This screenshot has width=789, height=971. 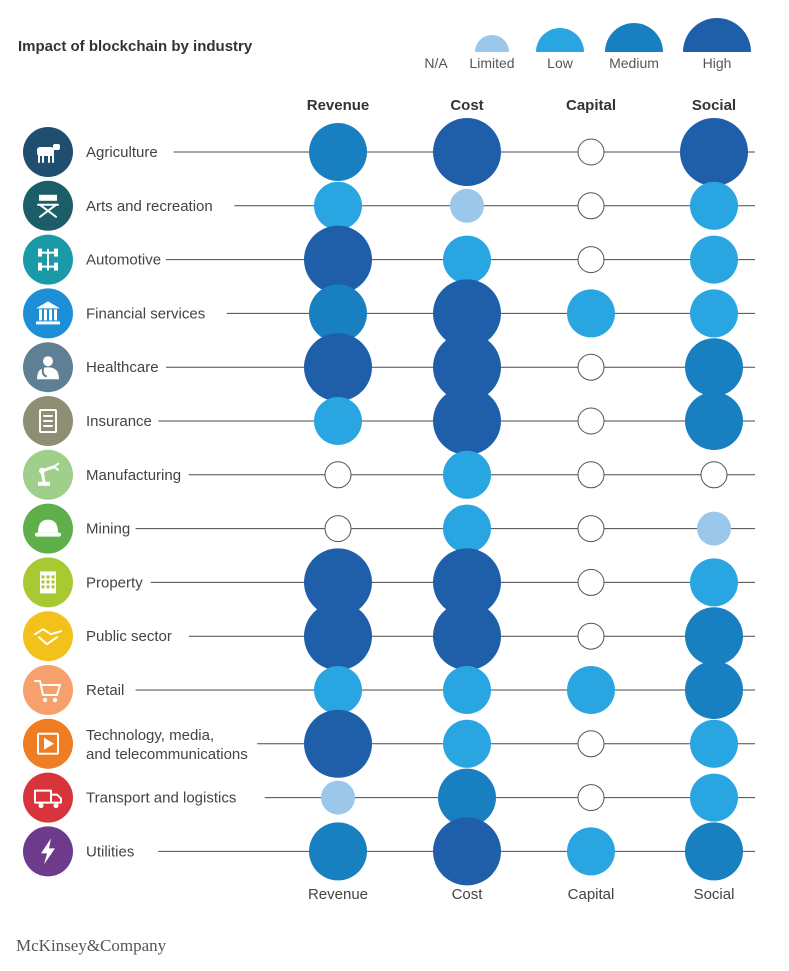 What do you see at coordinates (91, 945) in the screenshot?
I see `source-logo: McKinsey&Company` at bounding box center [91, 945].